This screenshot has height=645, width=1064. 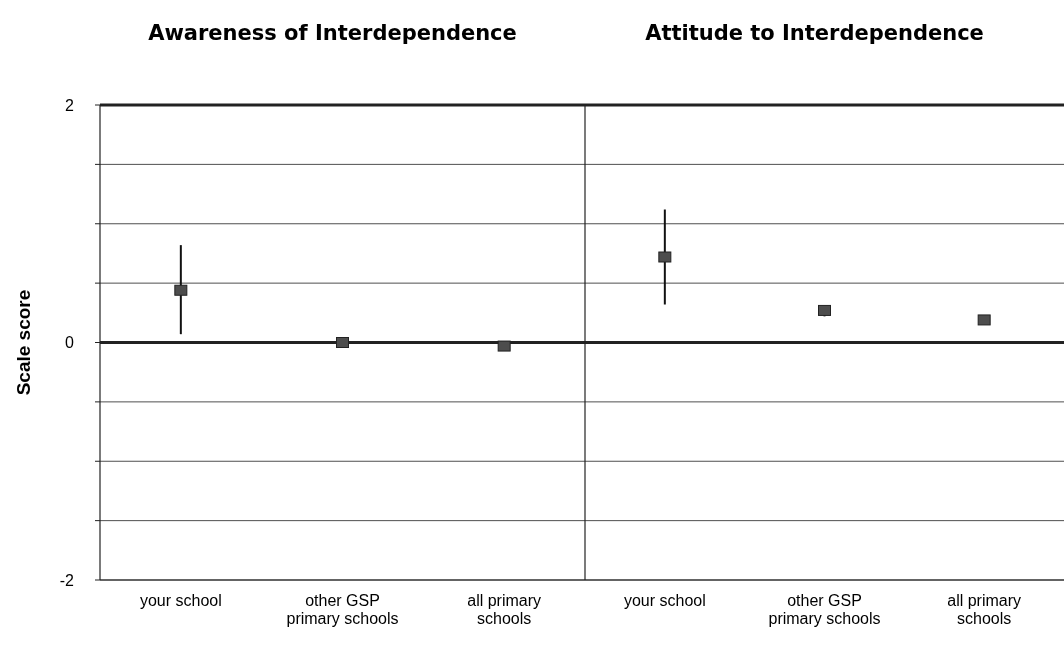 I want to click on y-axis-title: Scale score, so click(x=23, y=342).